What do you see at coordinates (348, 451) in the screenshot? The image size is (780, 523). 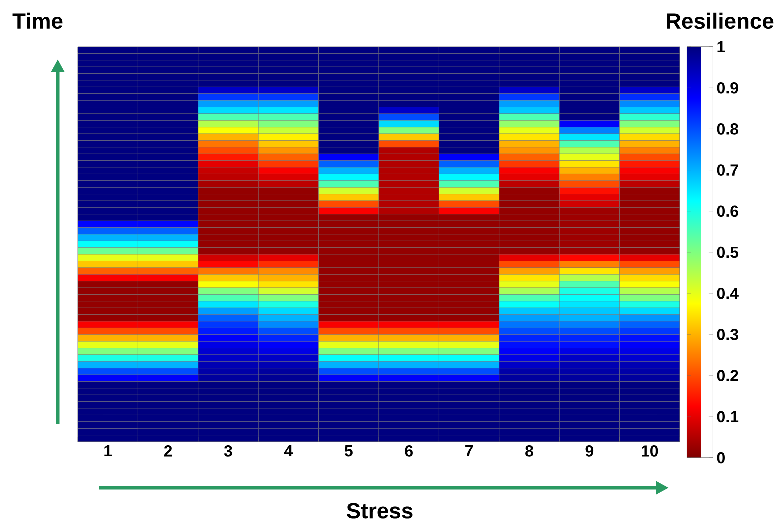 I see `x-tick-label: 5` at bounding box center [348, 451].